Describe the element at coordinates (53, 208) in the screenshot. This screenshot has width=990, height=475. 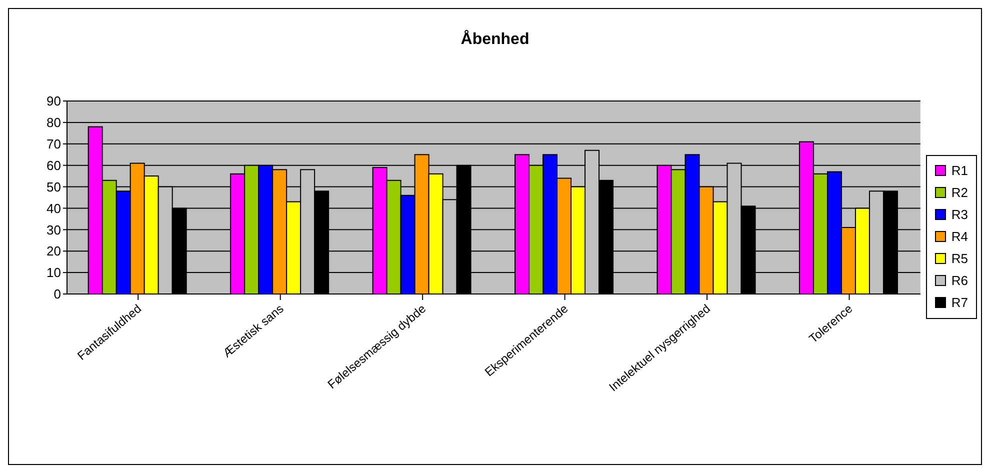
I see `y-tick-label: 40` at that location.